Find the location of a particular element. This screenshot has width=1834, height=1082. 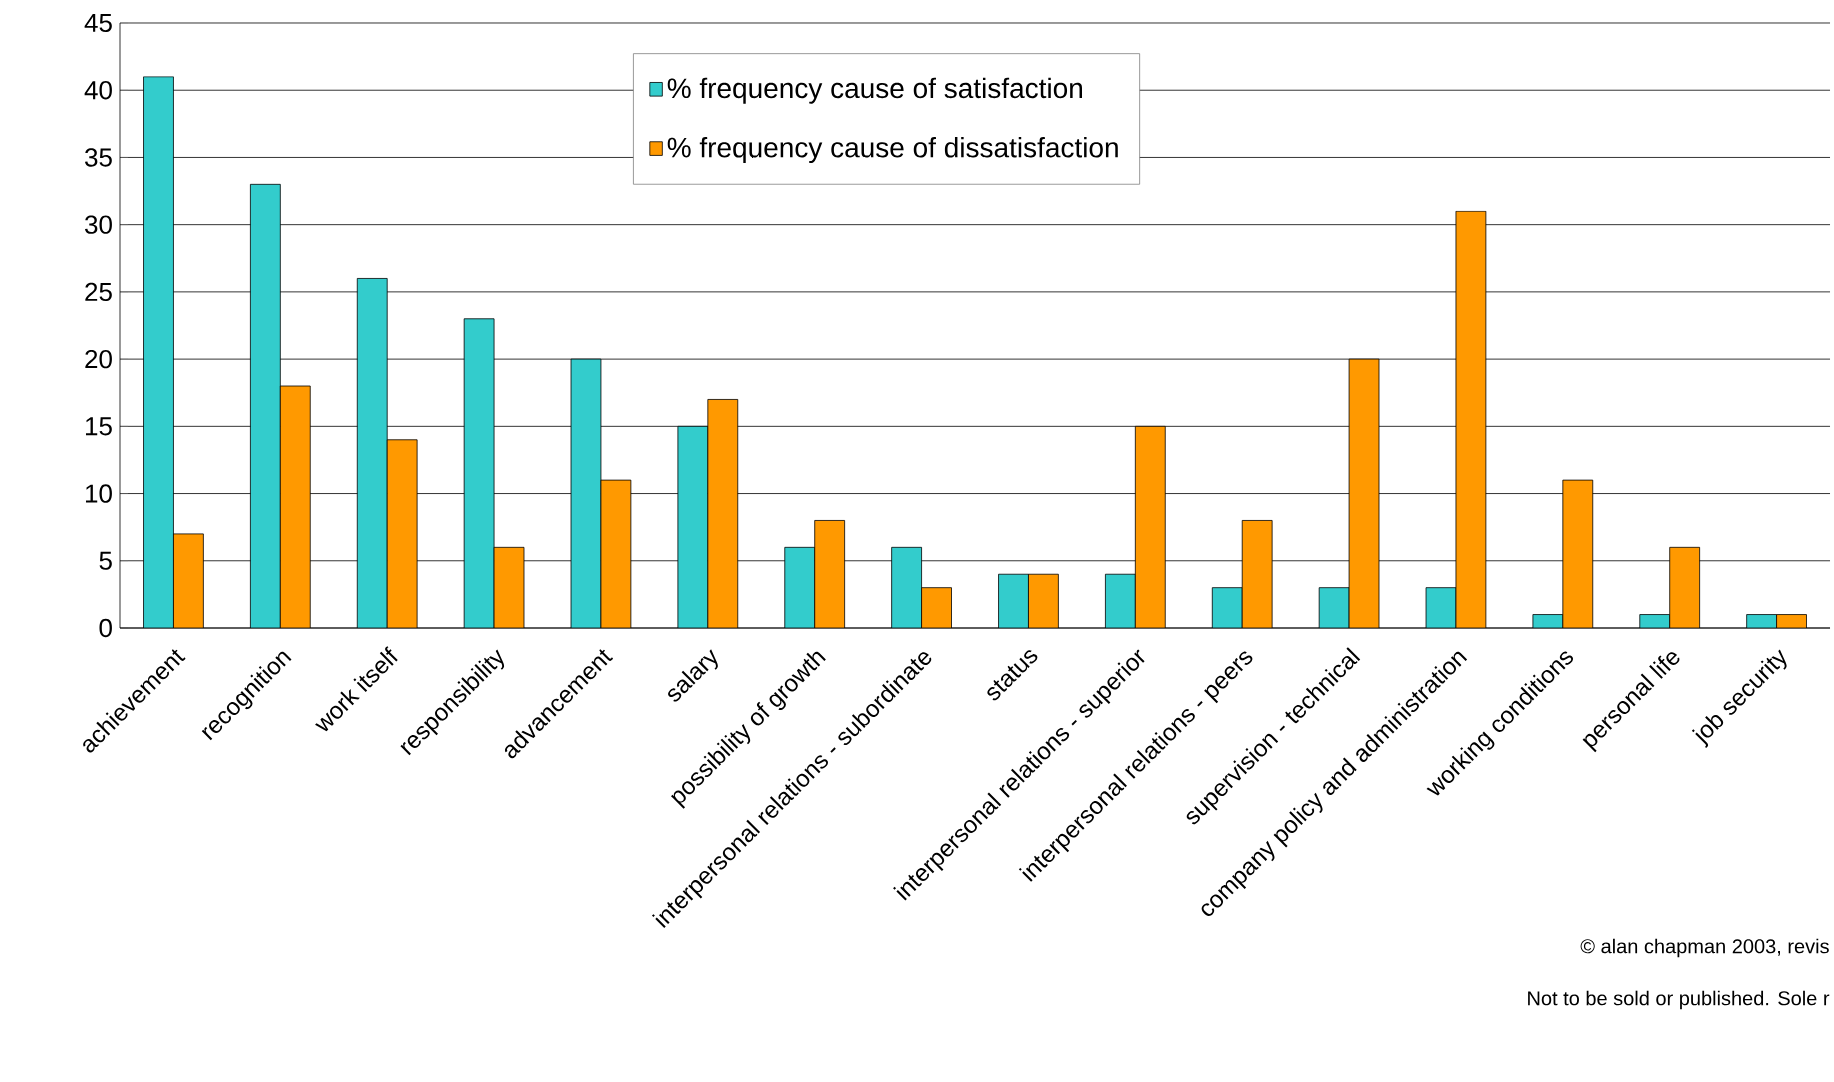

y-tick-label: 15 is located at coordinates (99, 426).